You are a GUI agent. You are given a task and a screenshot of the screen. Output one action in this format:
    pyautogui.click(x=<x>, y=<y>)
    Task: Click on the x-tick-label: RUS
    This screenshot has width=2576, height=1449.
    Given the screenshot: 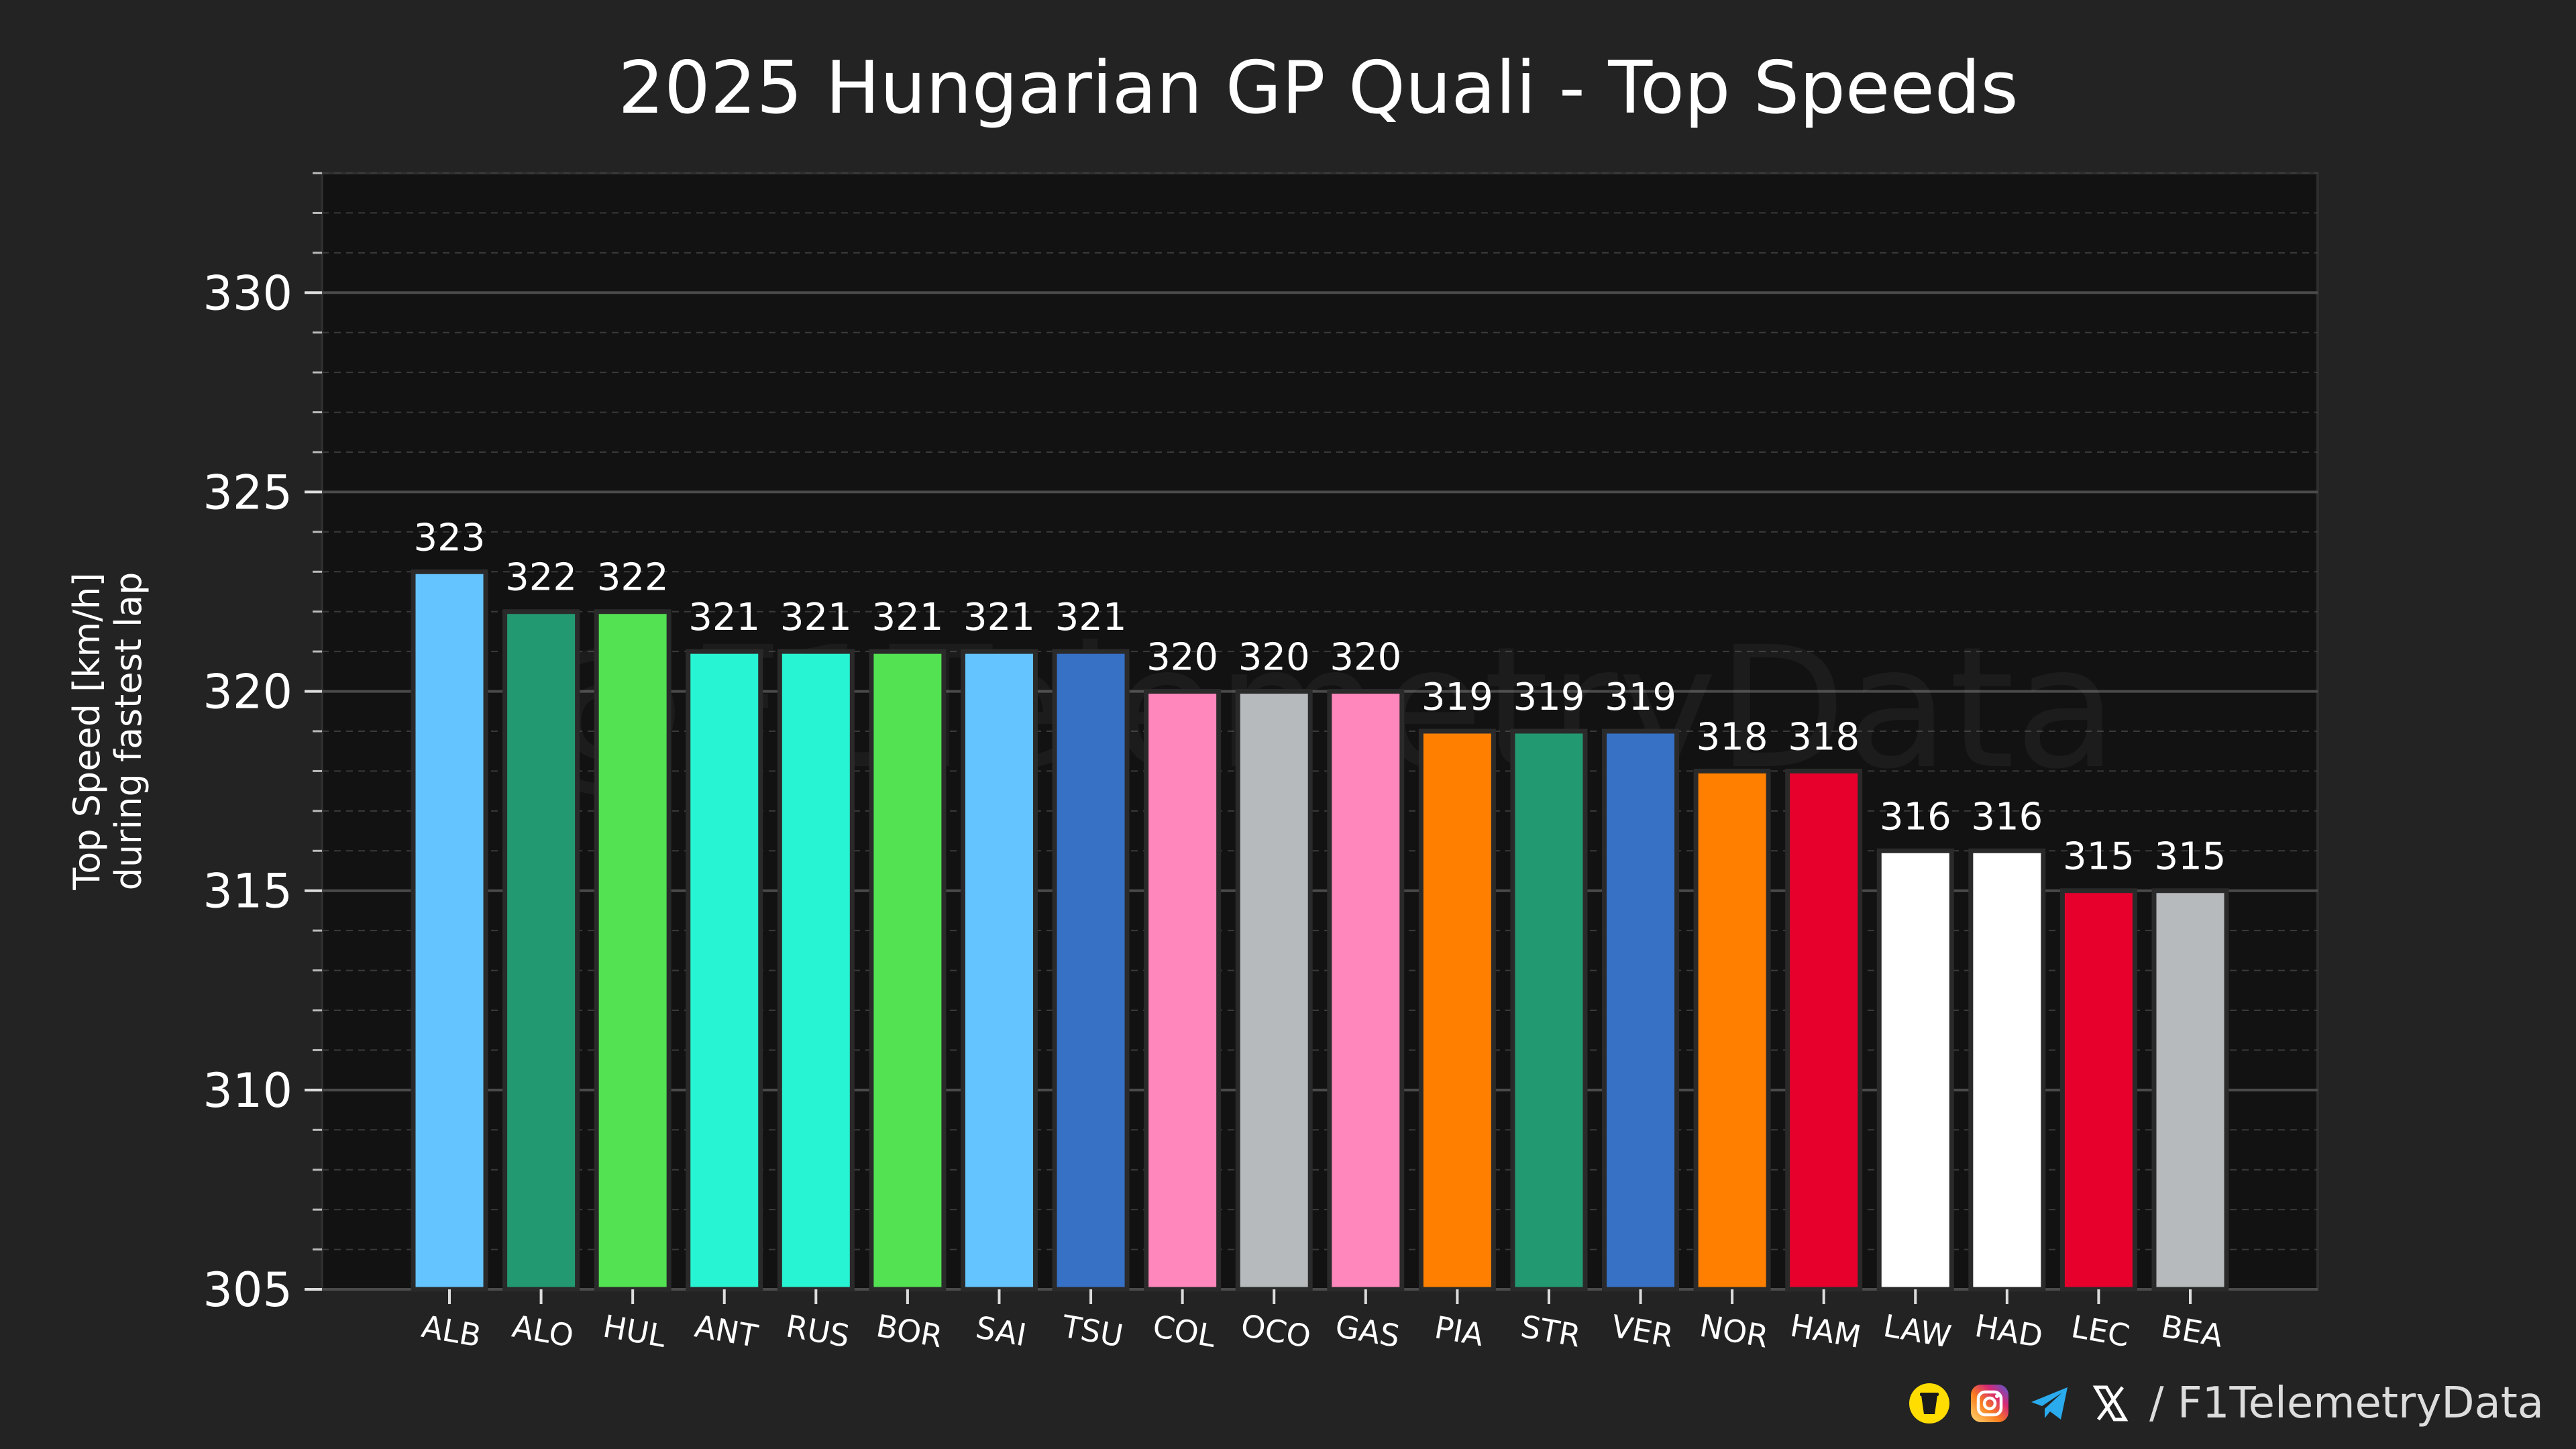 What is the action you would take?
    pyautogui.click(x=818, y=1330)
    